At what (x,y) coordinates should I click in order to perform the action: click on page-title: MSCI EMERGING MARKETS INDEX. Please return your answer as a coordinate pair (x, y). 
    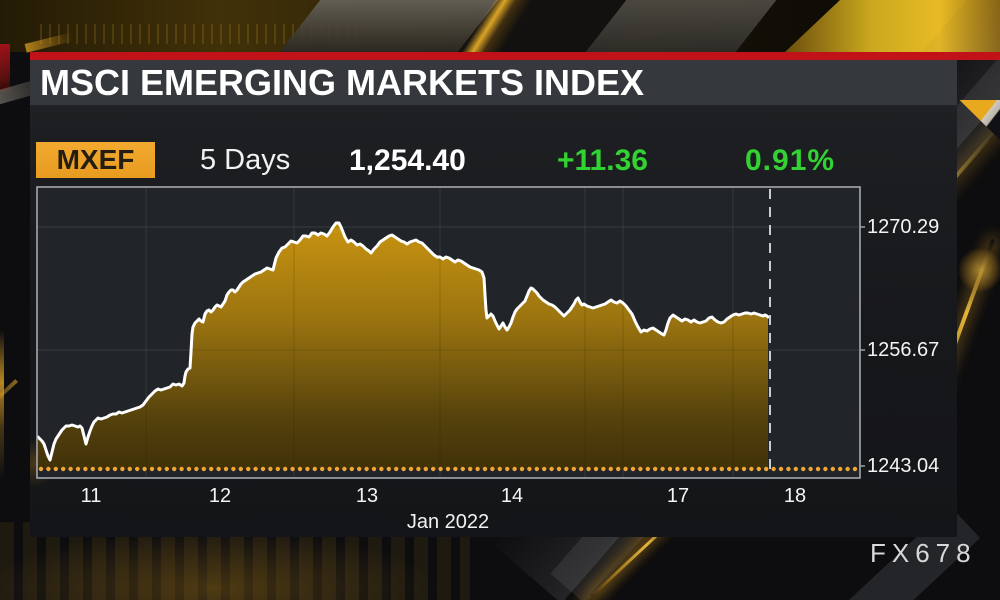
    Looking at the image, I should click on (342, 82).